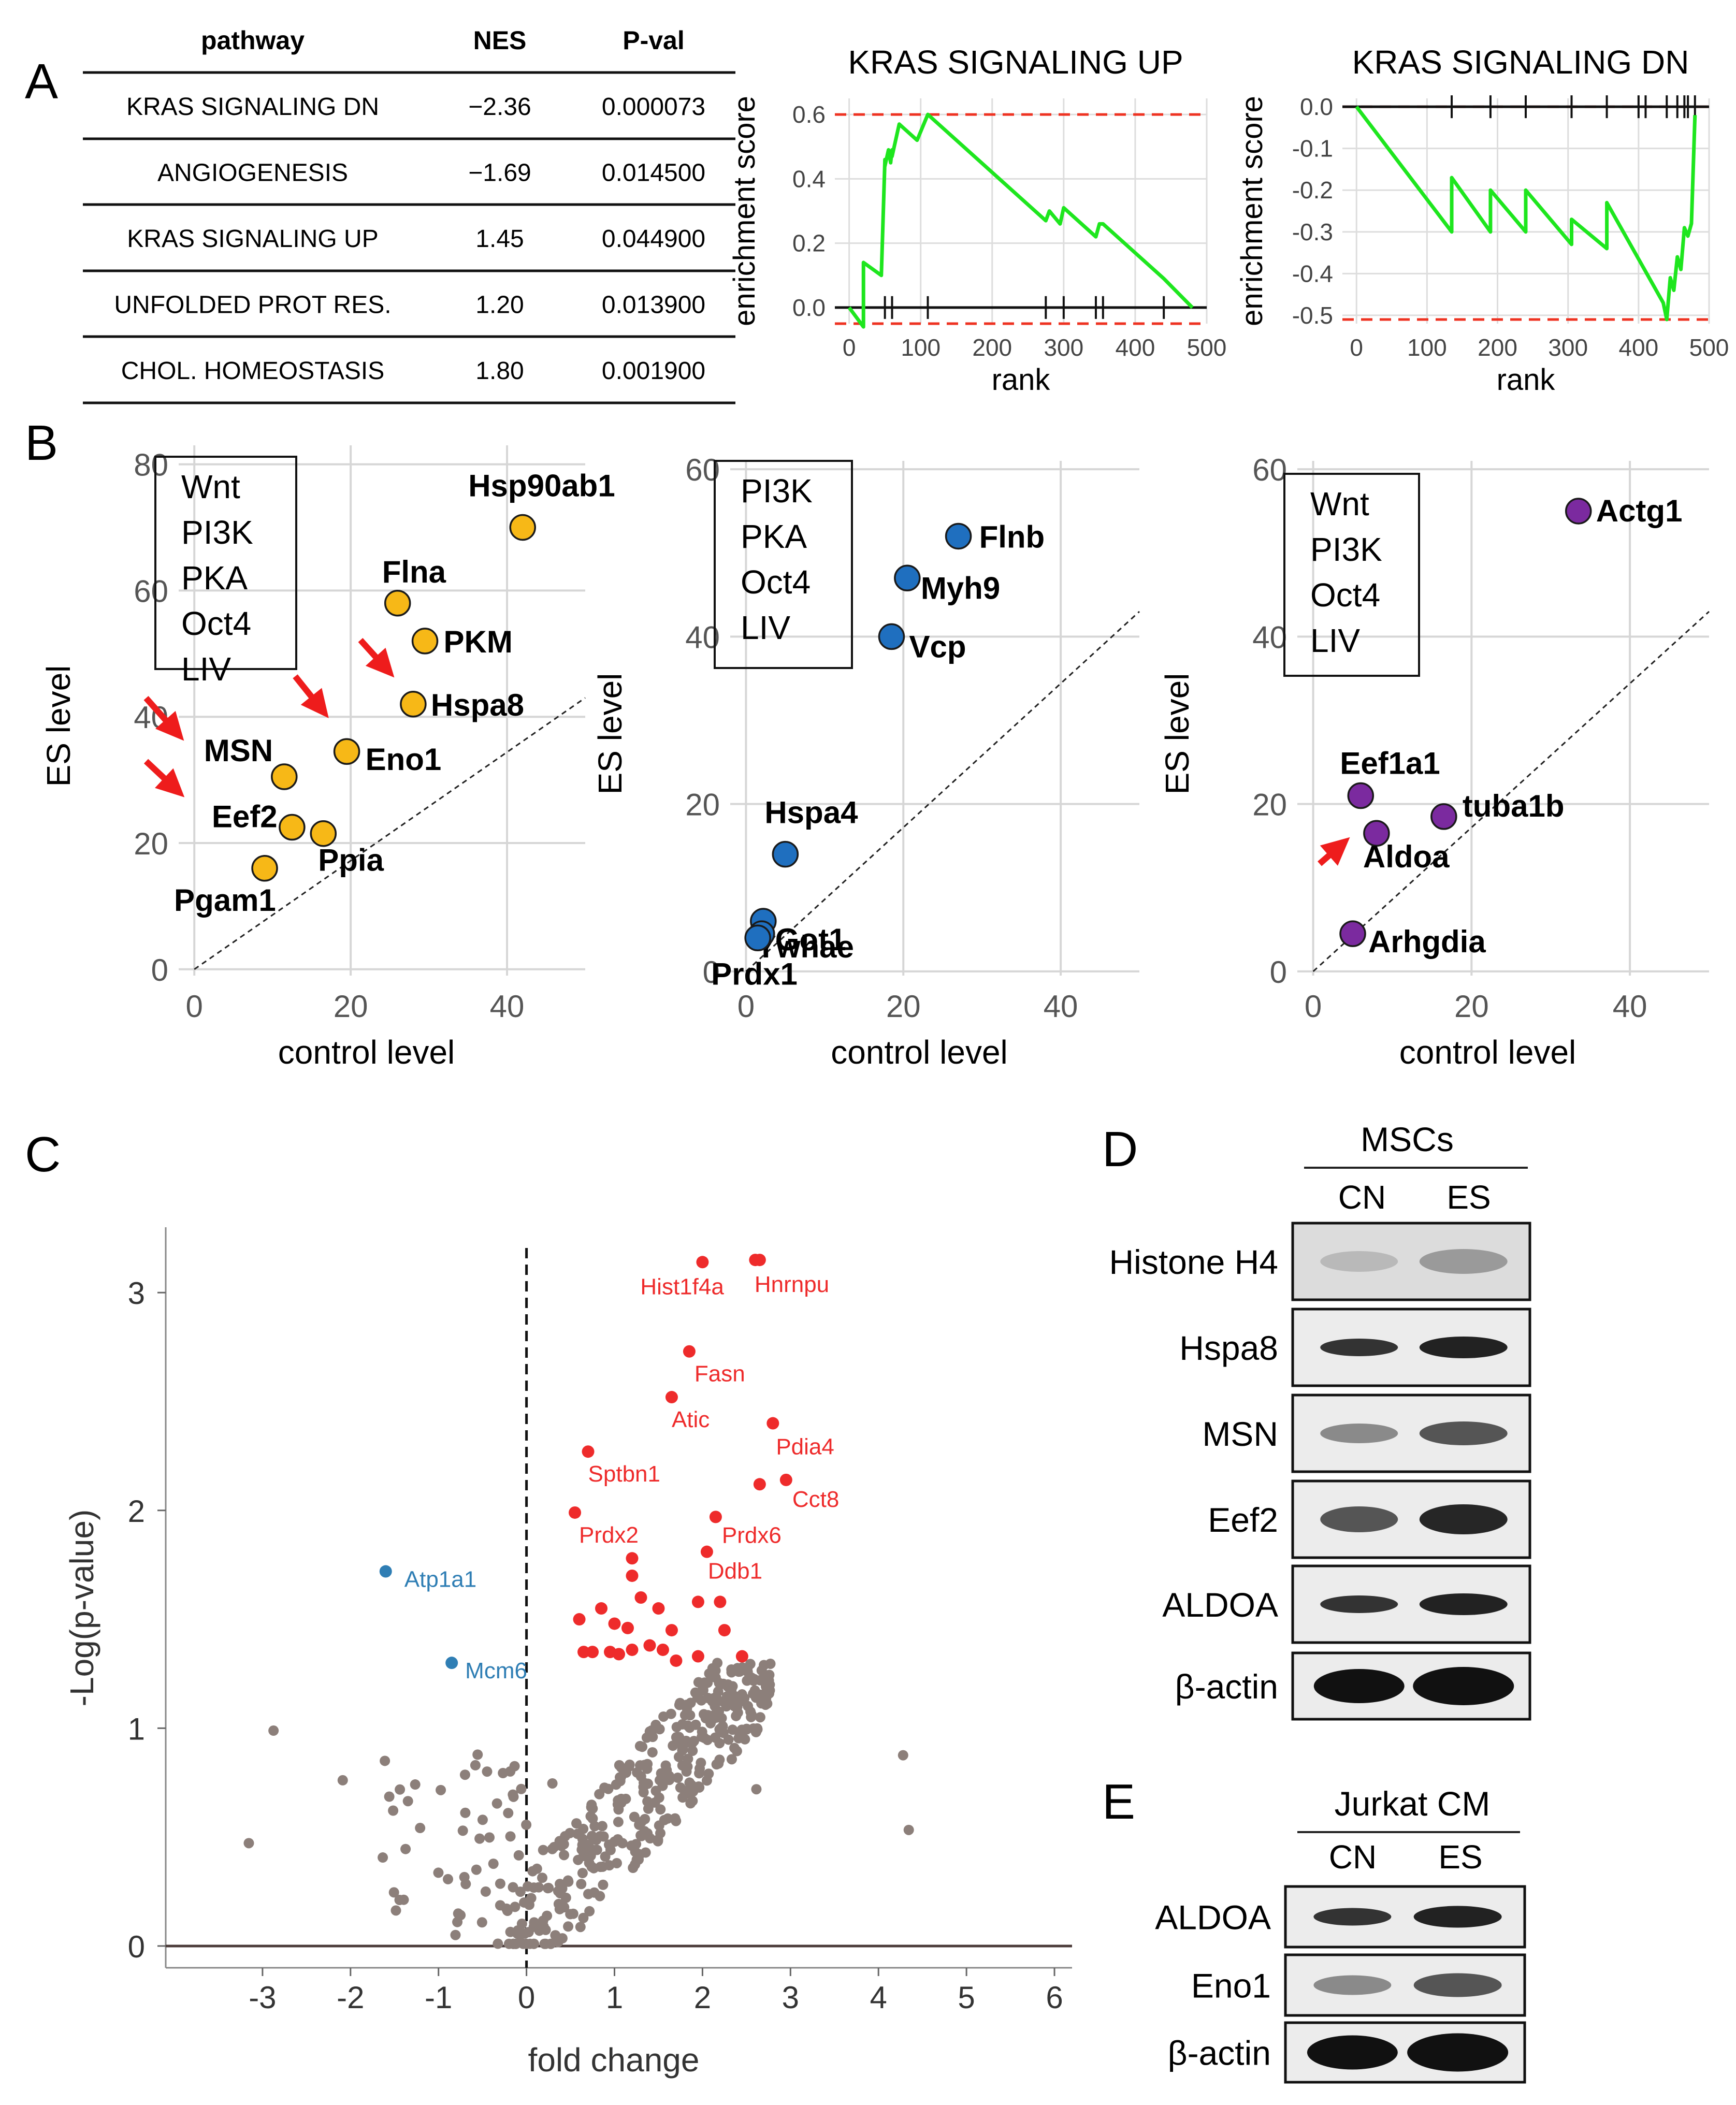 The image size is (1736, 2105). Describe the element at coordinates (774, 536) in the screenshot. I see `pathway-box-item: PKA` at that location.